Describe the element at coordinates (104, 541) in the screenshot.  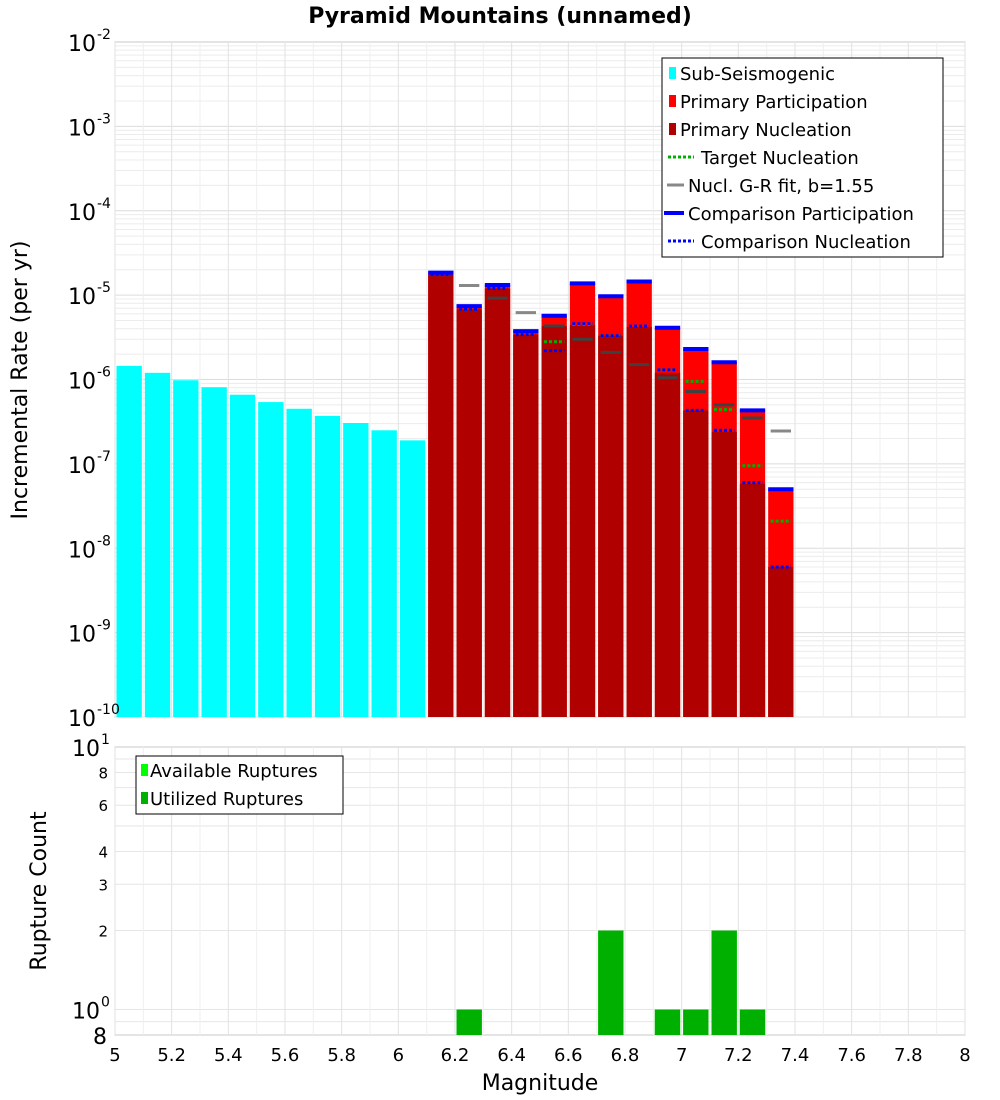
I see `top-y-tick-exponent: -8` at that location.